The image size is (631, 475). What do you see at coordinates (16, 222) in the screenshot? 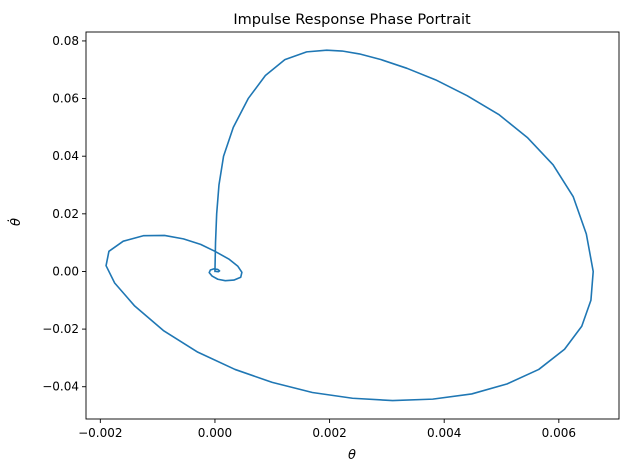
I see `y-axis-label: θ̇` at bounding box center [16, 222].